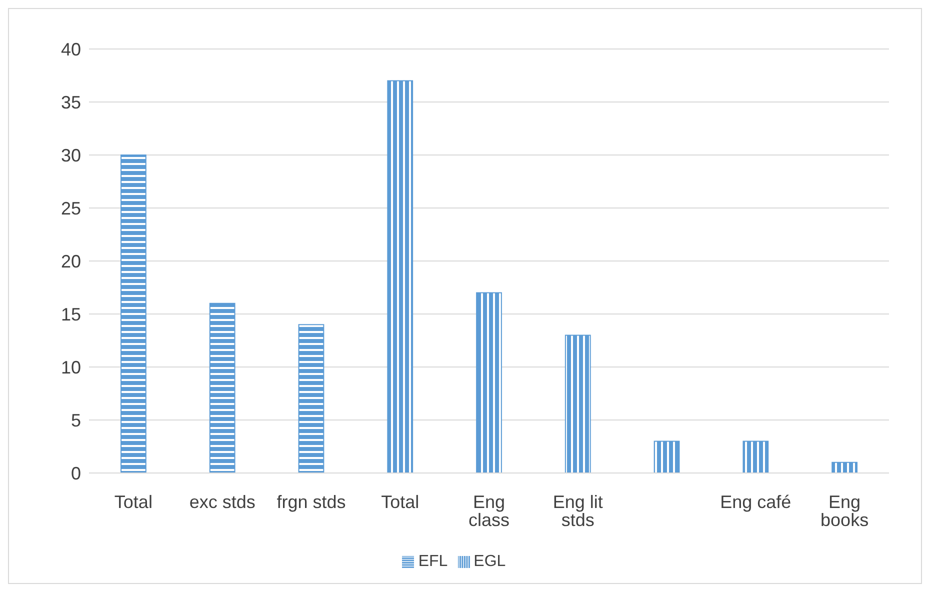  Describe the element at coordinates (311, 502) in the screenshot. I see `x-tick-label: frgn stds` at that location.